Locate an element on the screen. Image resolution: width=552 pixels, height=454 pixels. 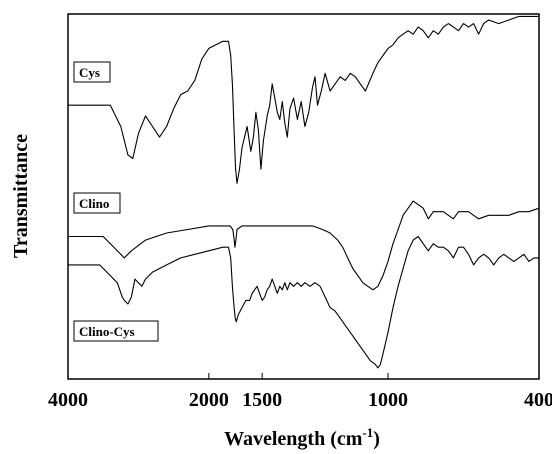
series-label-box-clino-cys is located at coordinates (116, 331).